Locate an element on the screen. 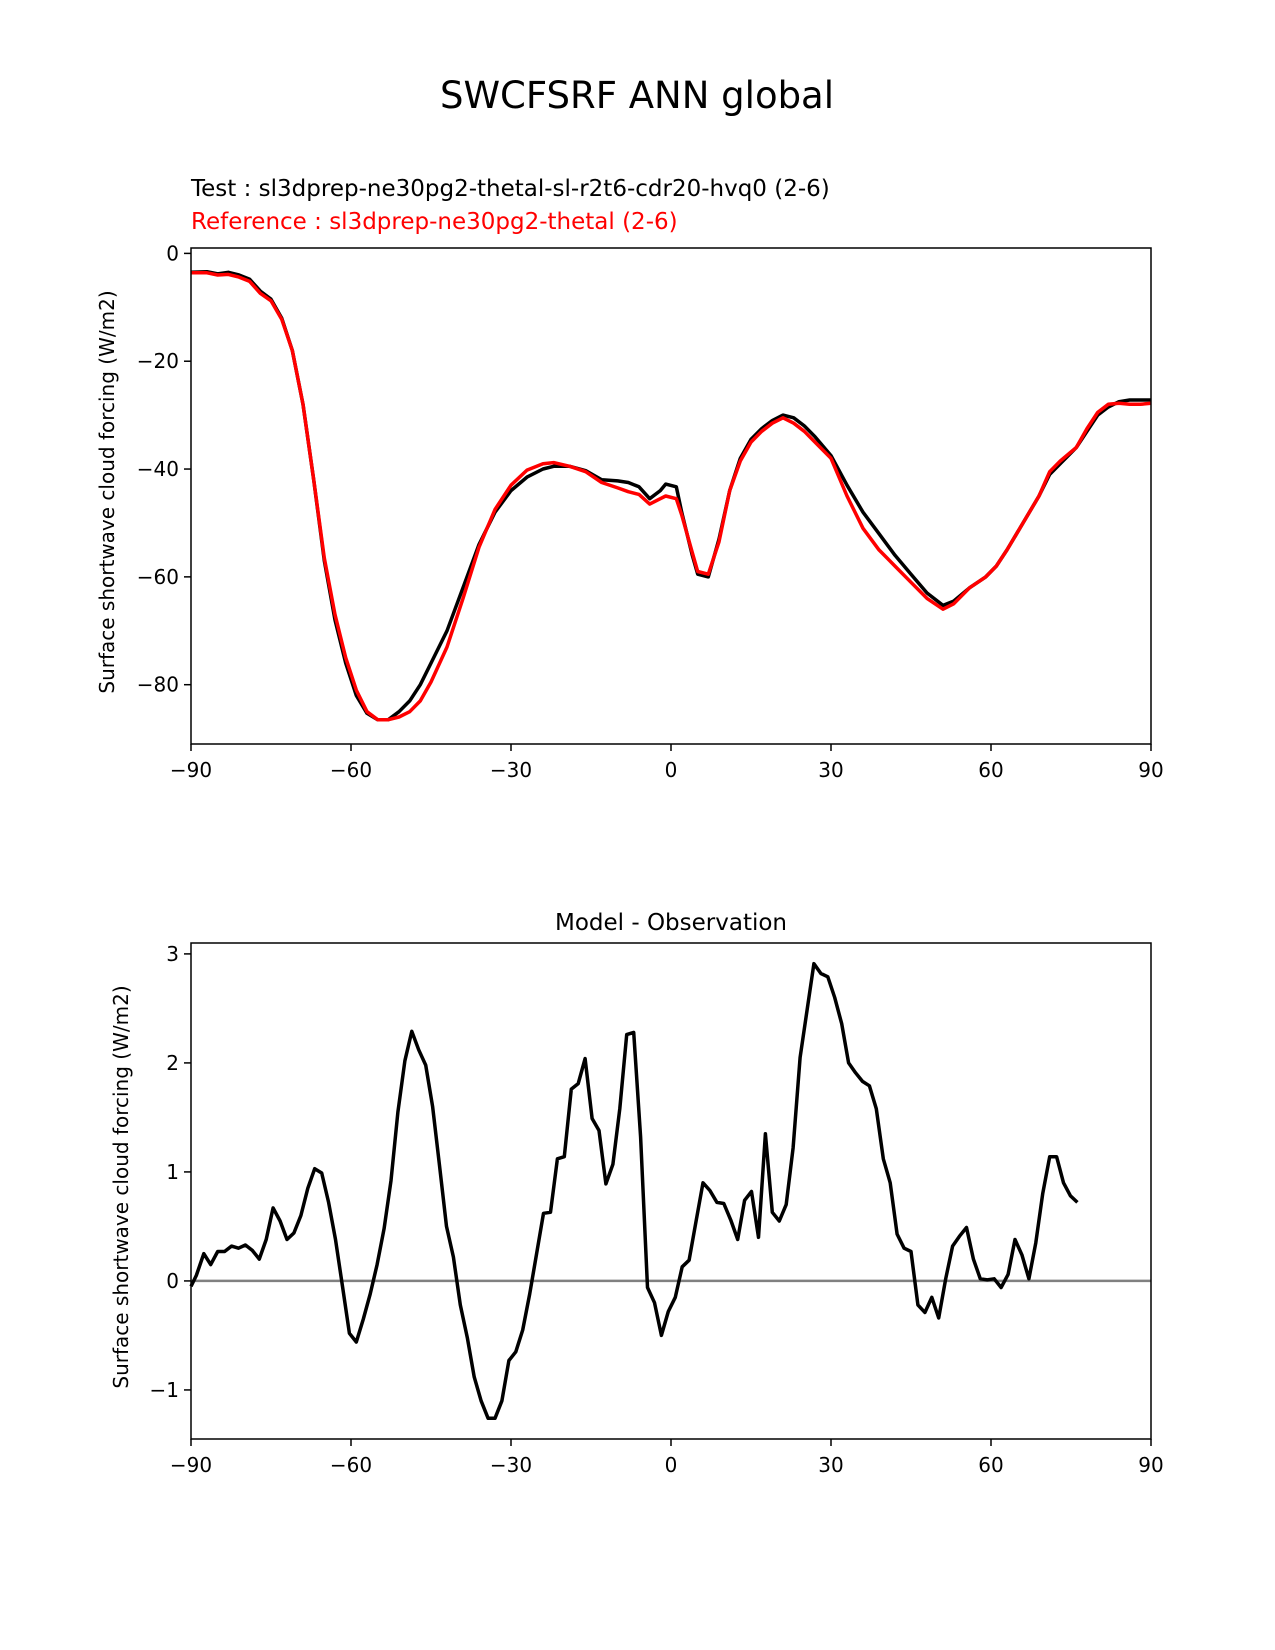 This screenshot has height=1650, width=1275. bottom-xtick-label: 30 is located at coordinates (830, 1465).